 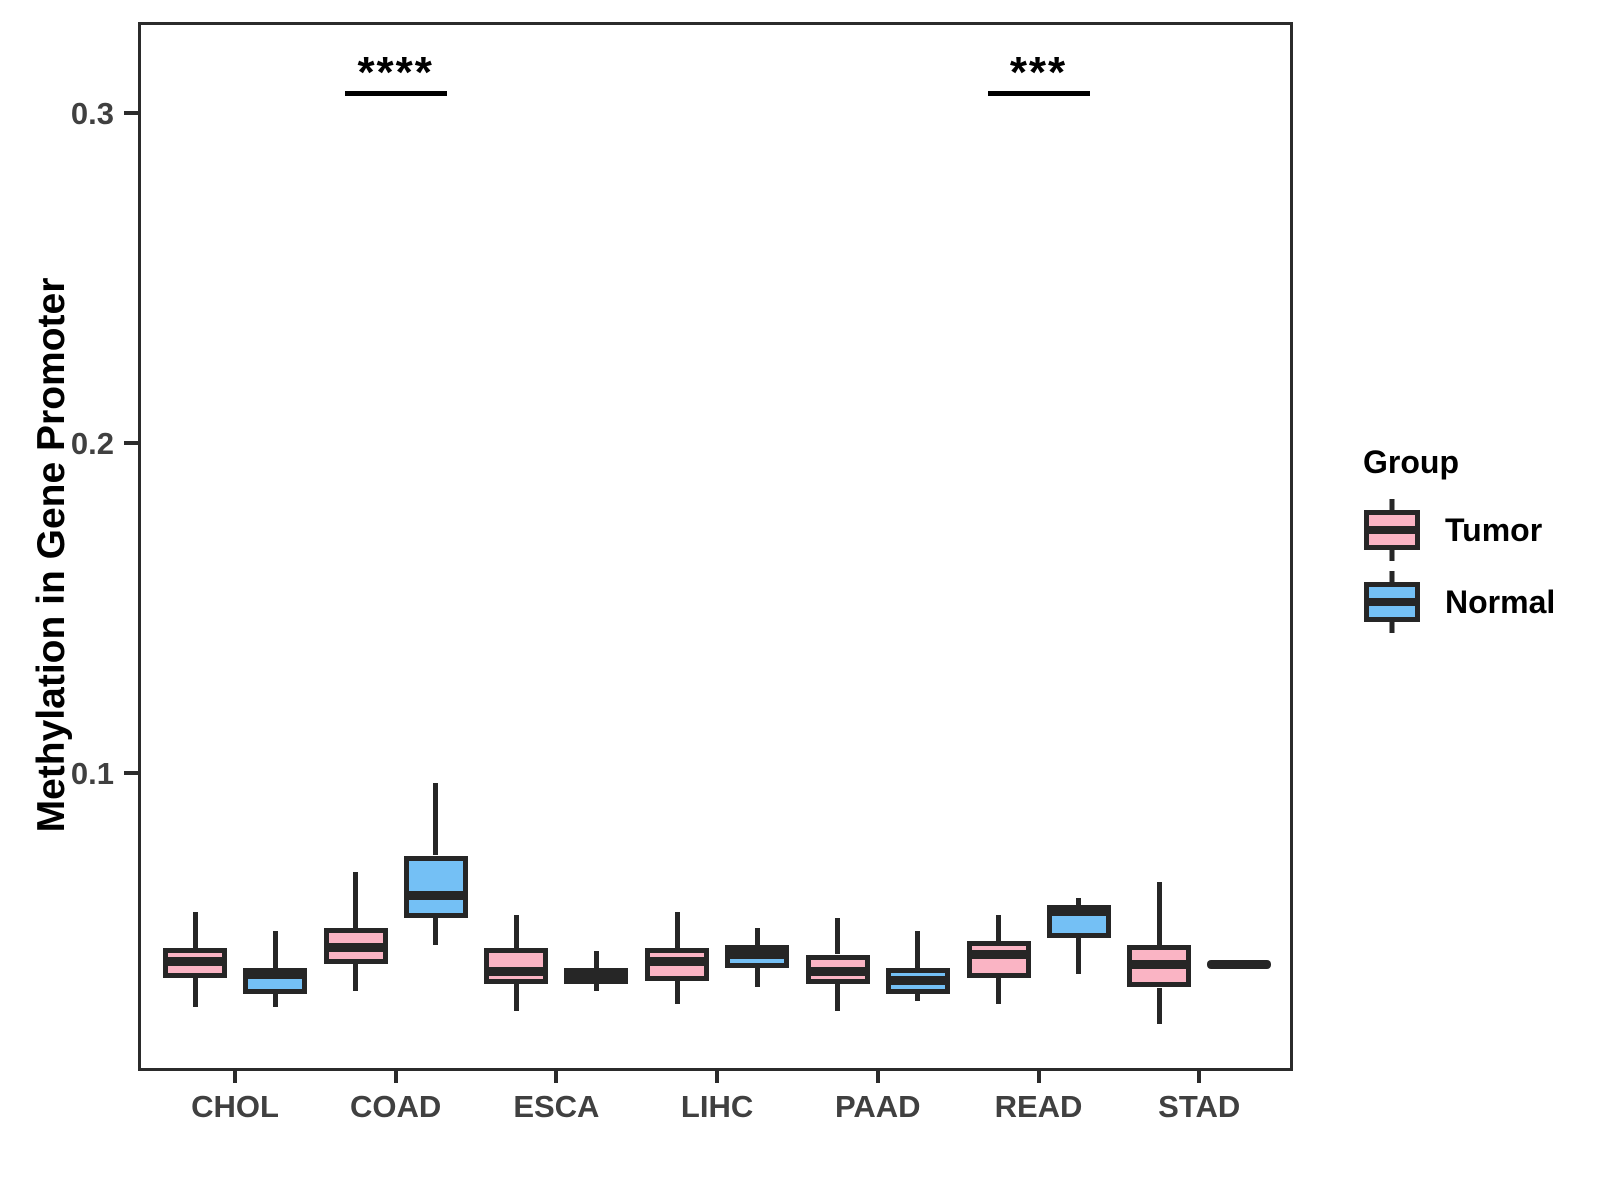 I want to click on normal-upper-whisker-READ, so click(x=1078, y=901).